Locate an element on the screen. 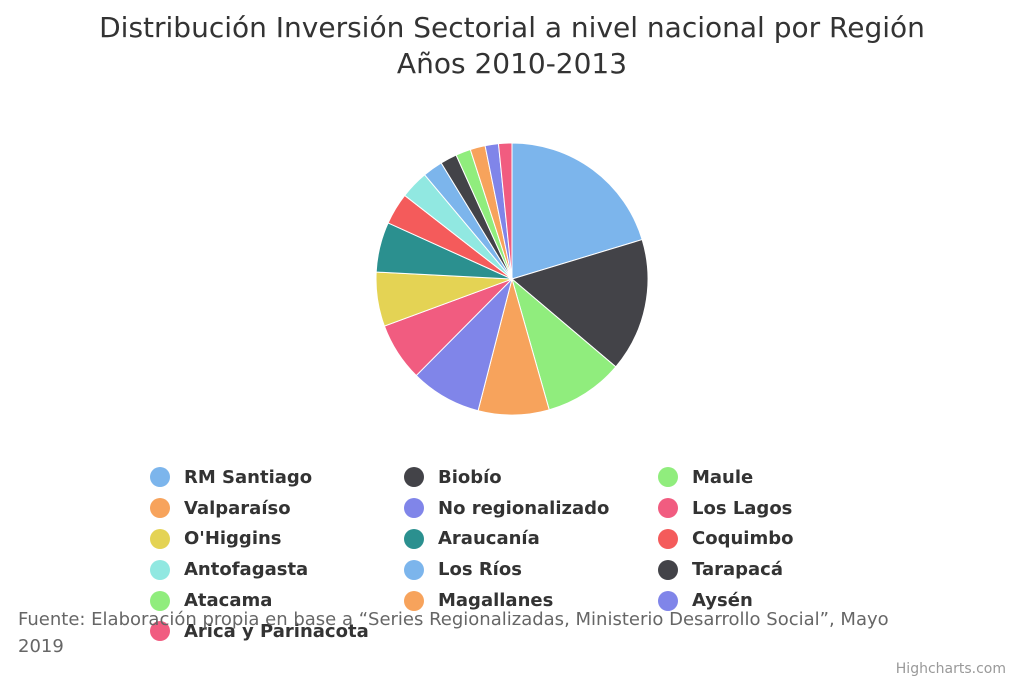 This screenshot has height=683, width=1024. legend-item: No regionalizado is located at coordinates (531, 508).